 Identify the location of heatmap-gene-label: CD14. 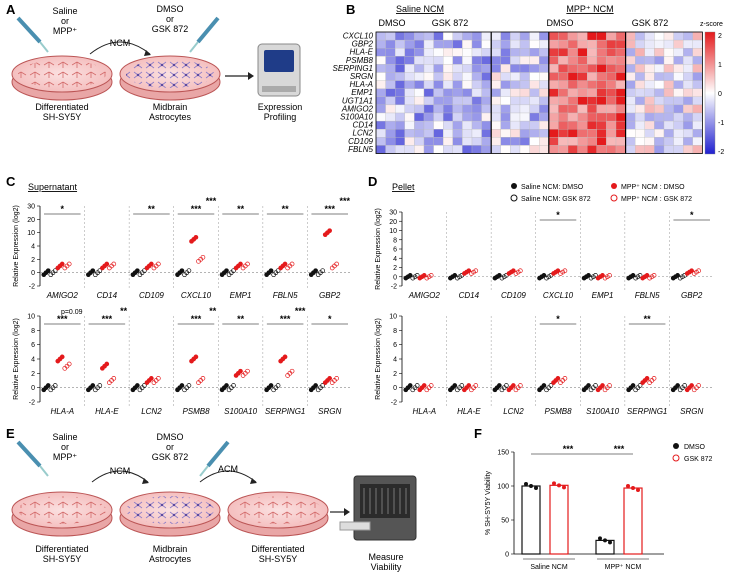
(363, 125).